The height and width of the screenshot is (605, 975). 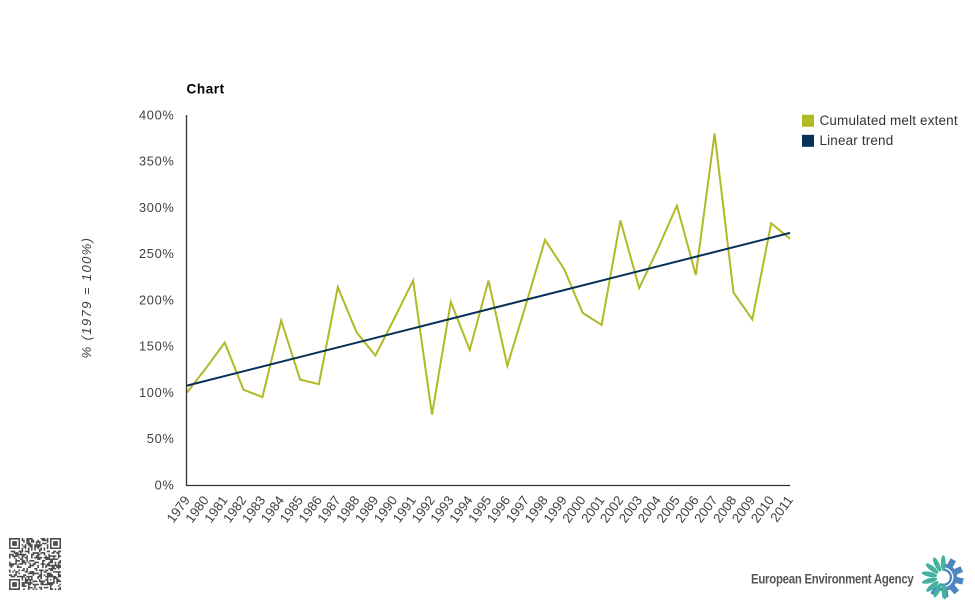 What do you see at coordinates (165, 484) in the screenshot?
I see `svg-text: 0%` at bounding box center [165, 484].